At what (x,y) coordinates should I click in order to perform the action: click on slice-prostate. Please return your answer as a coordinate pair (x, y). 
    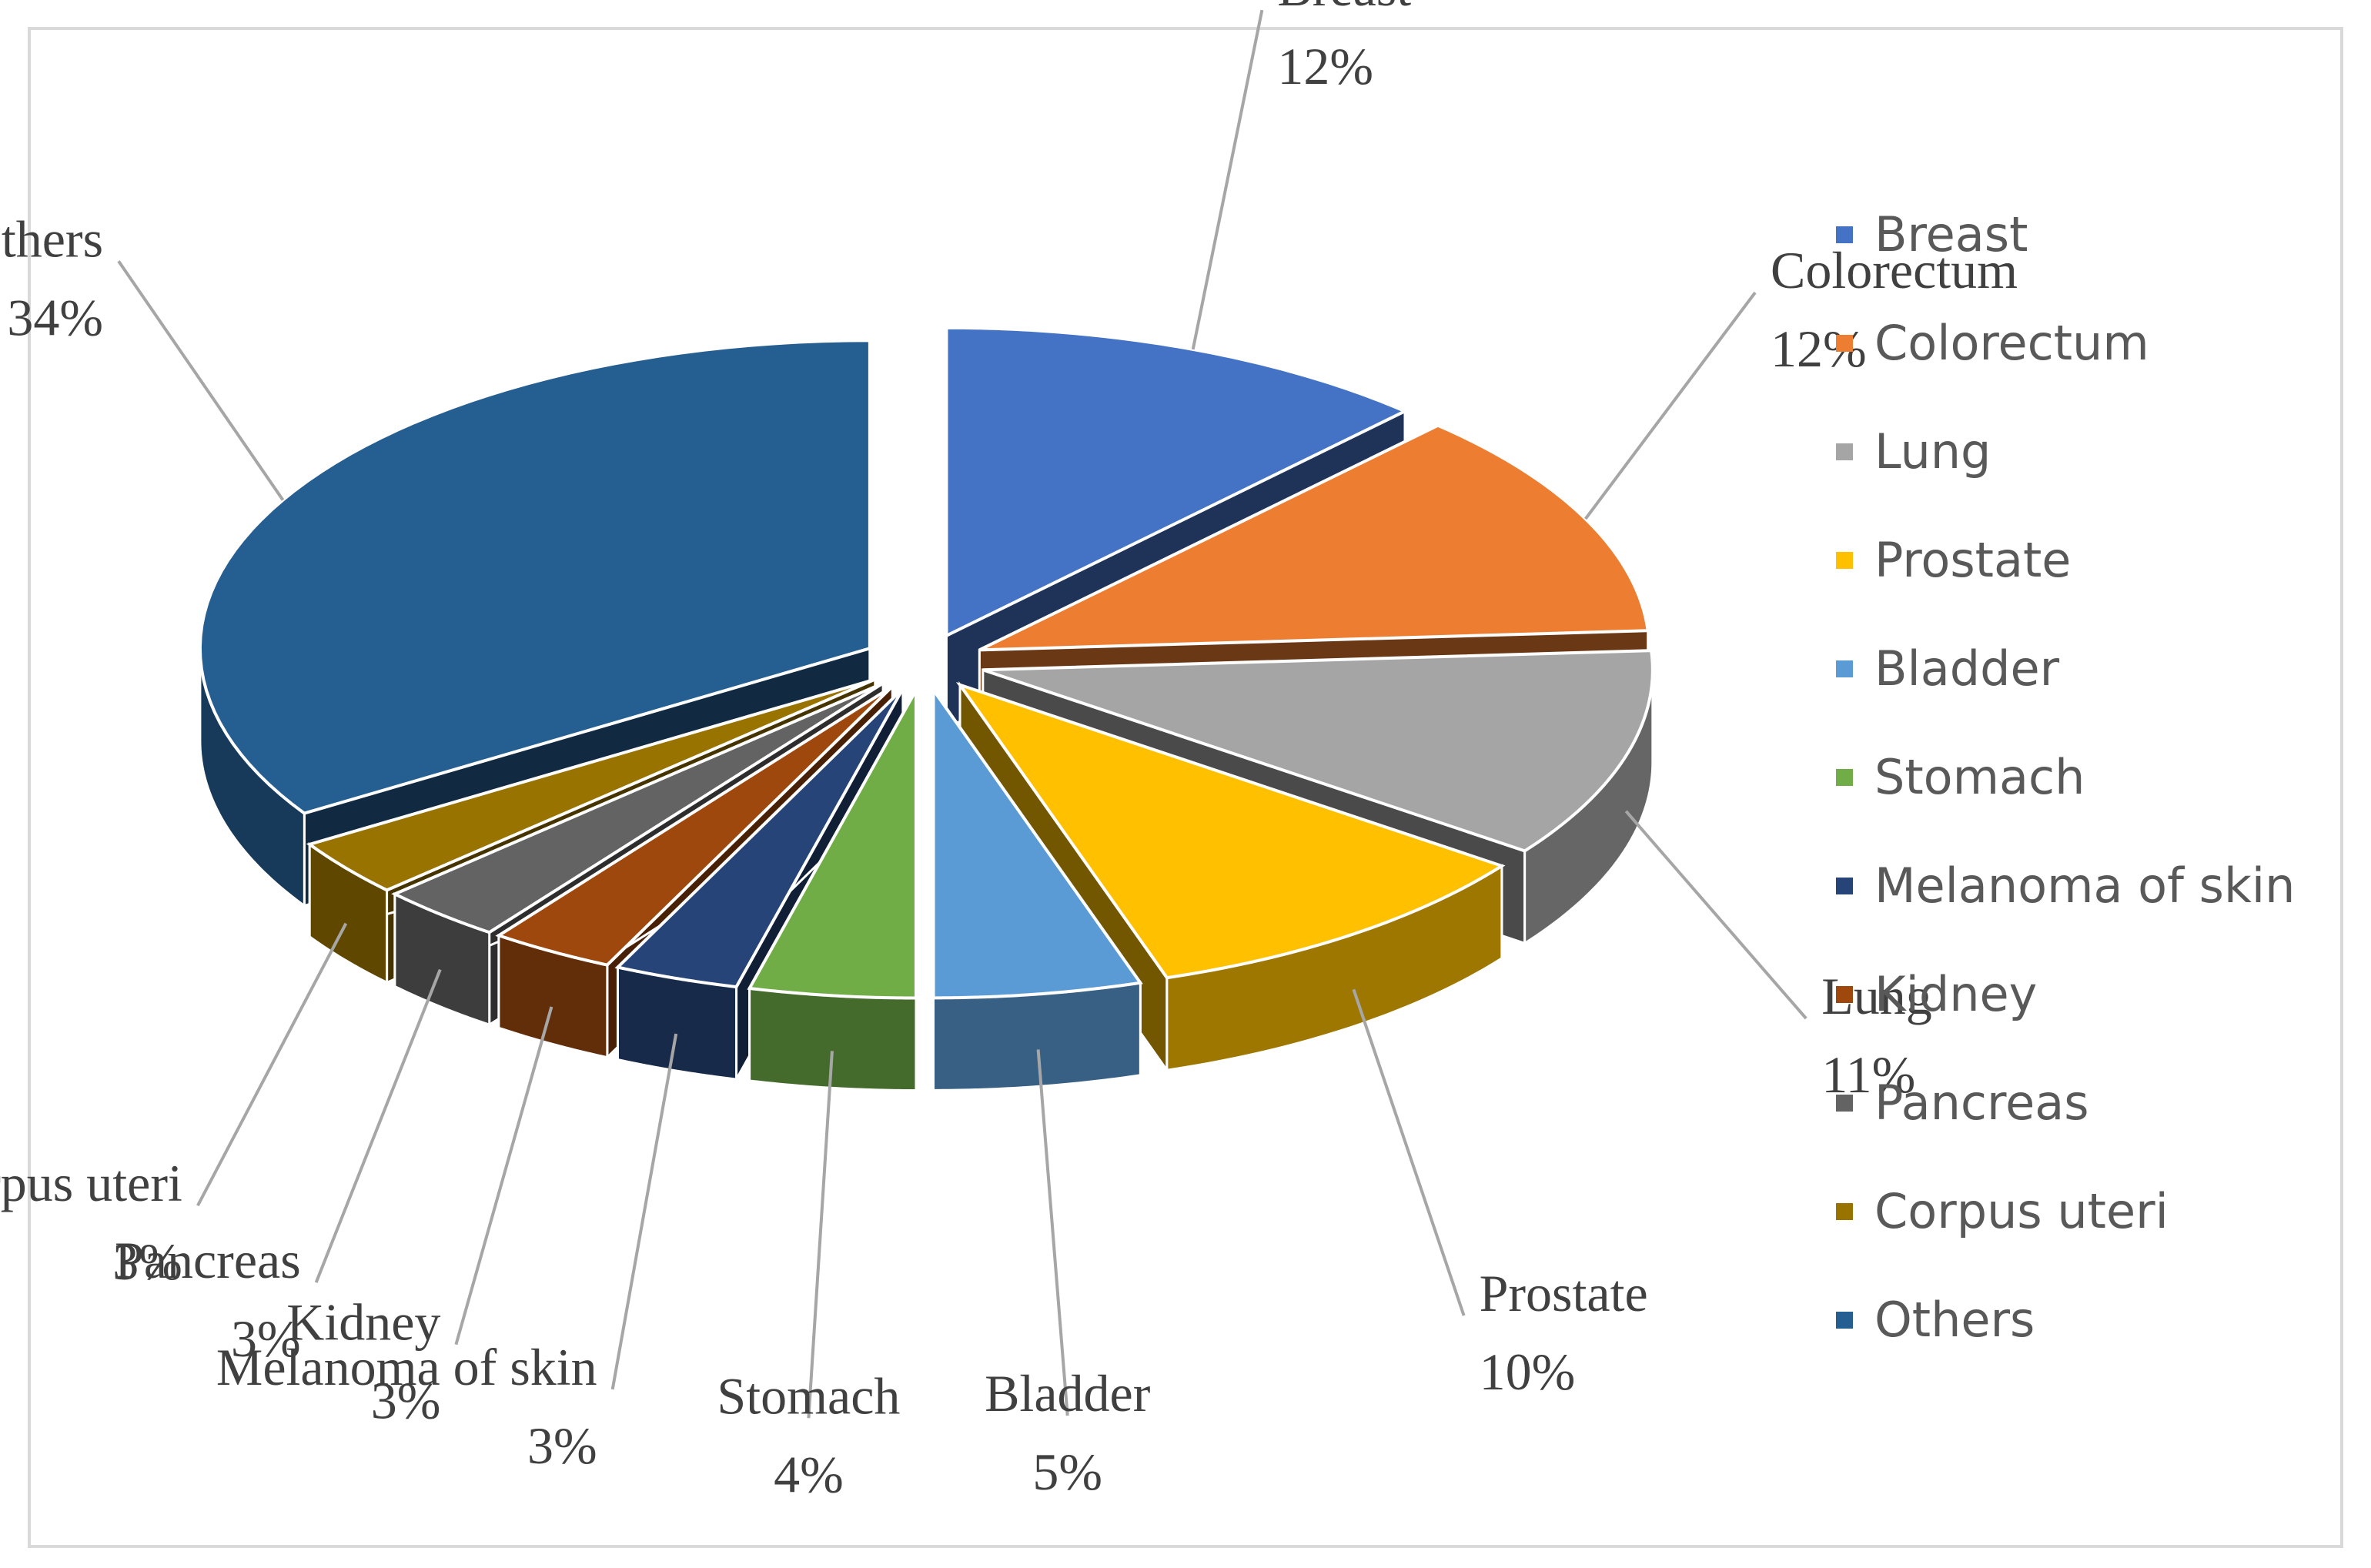
    Looking at the image, I should click on (1231, 830).